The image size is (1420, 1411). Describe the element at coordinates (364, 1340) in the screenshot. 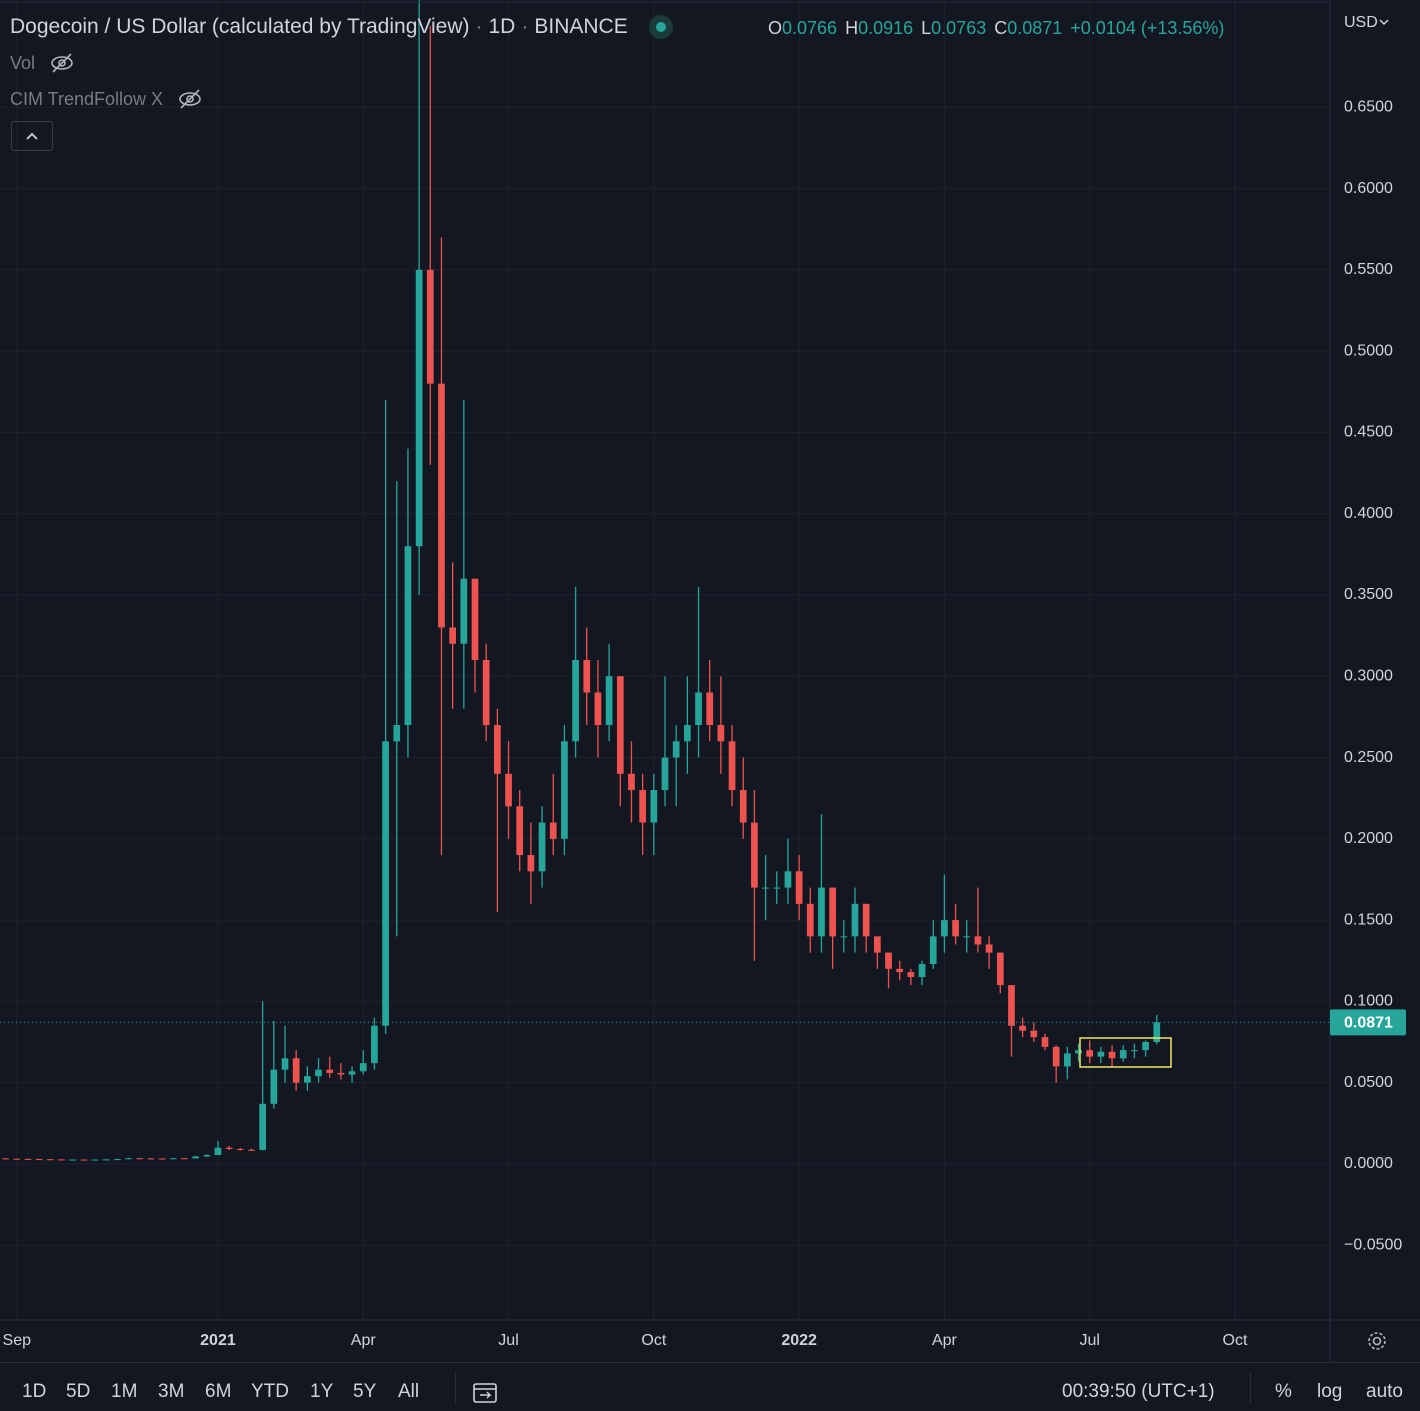

I see `x-tick-label: Apr` at that location.